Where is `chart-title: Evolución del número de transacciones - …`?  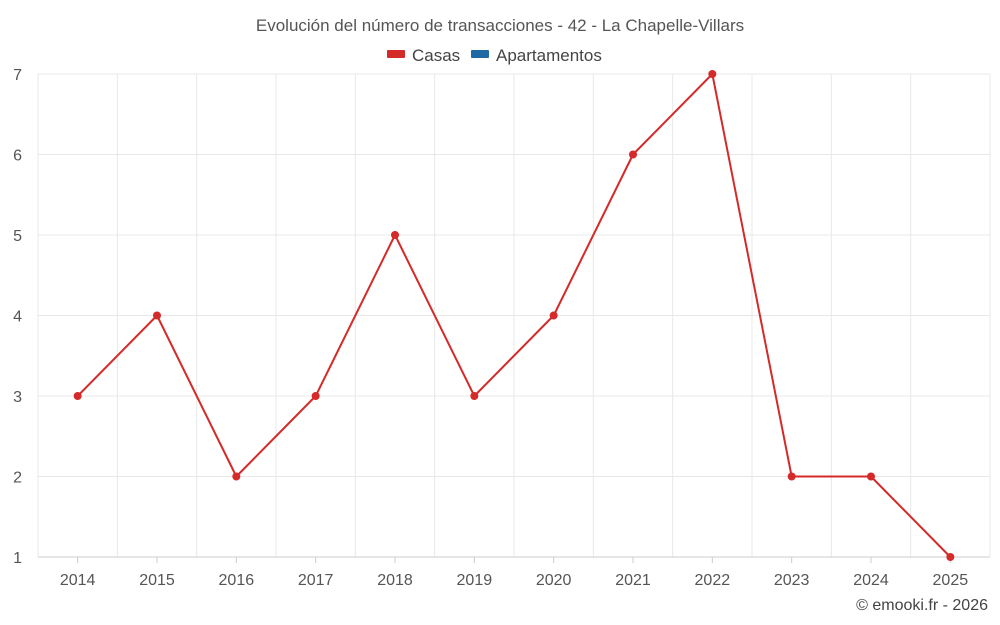
chart-title: Evolución del número de transacciones - … is located at coordinates (500, 25).